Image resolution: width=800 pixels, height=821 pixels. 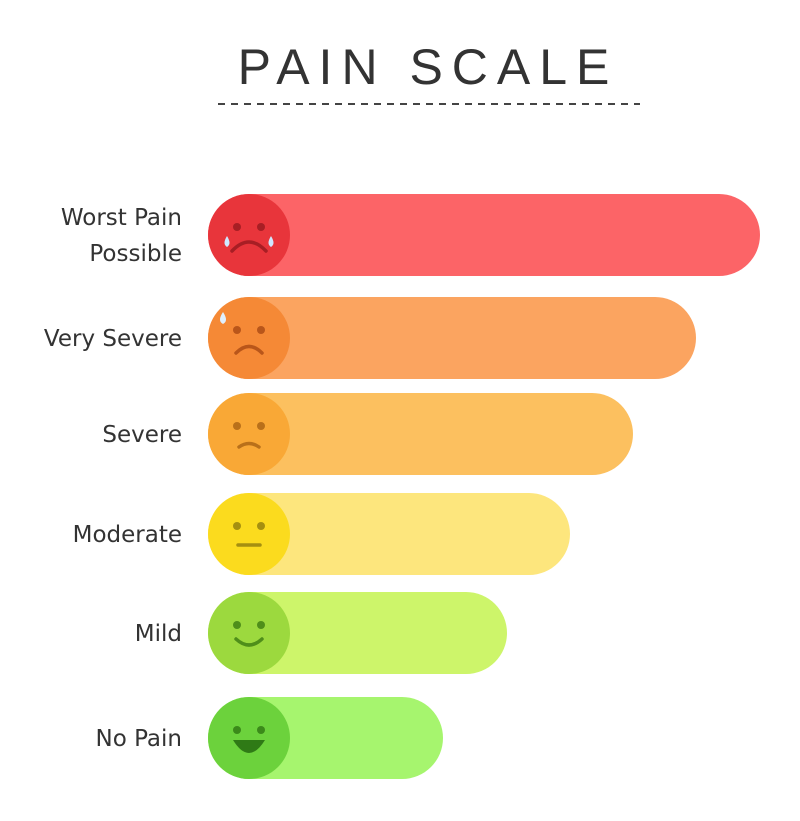 What do you see at coordinates (142, 435) in the screenshot?
I see `level-label: Severe` at bounding box center [142, 435].